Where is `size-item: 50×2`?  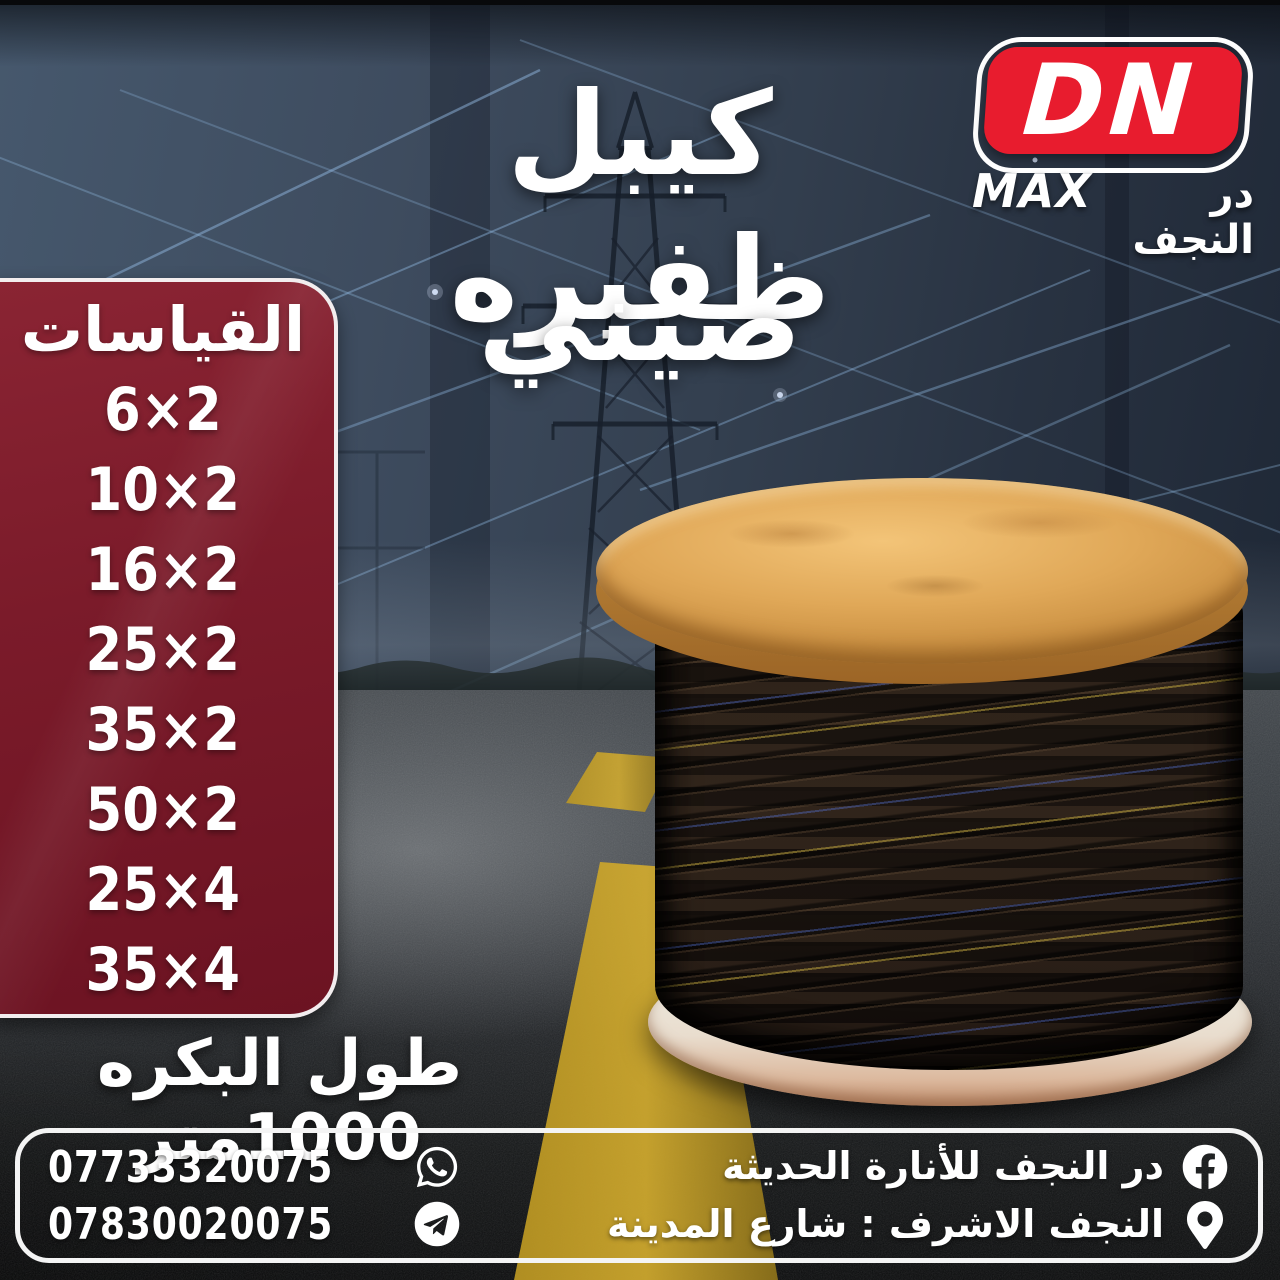 size-item: 50×2 is located at coordinates (167, 810).